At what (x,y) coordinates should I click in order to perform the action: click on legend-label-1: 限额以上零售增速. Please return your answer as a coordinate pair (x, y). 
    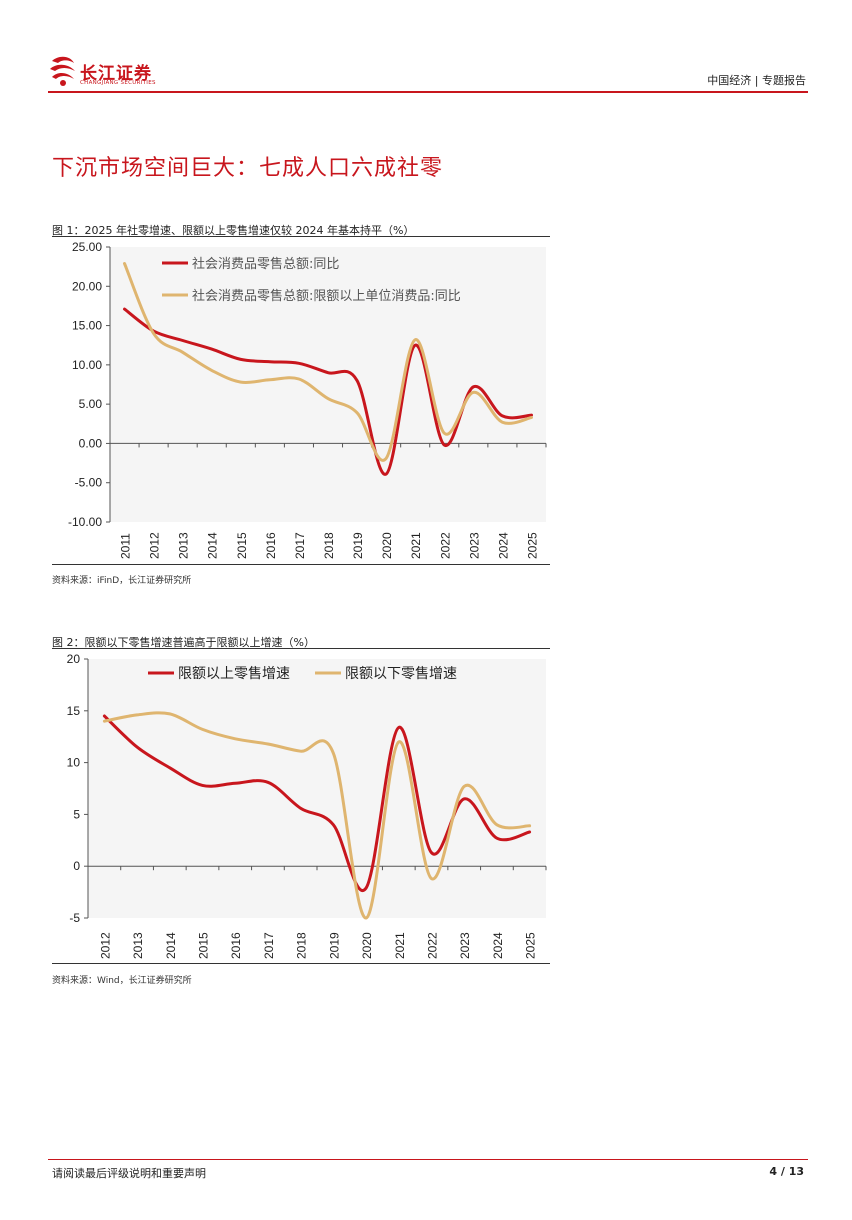
    Looking at the image, I should click on (234, 674).